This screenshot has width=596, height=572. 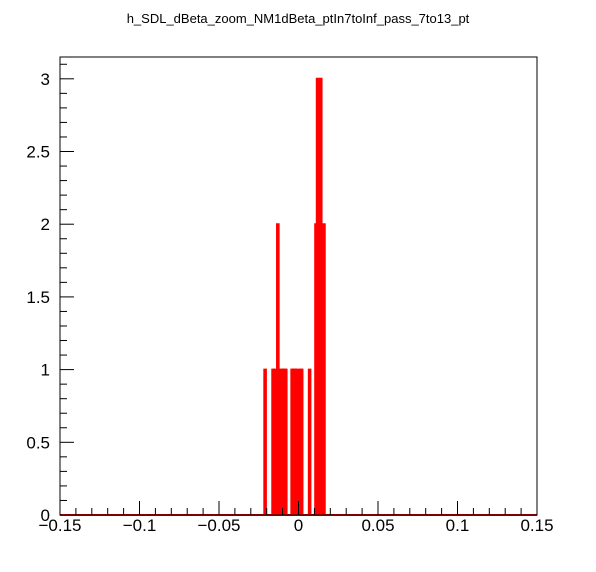 What do you see at coordinates (59, 525) in the screenshot?
I see `x-tick-label: −0.15` at bounding box center [59, 525].